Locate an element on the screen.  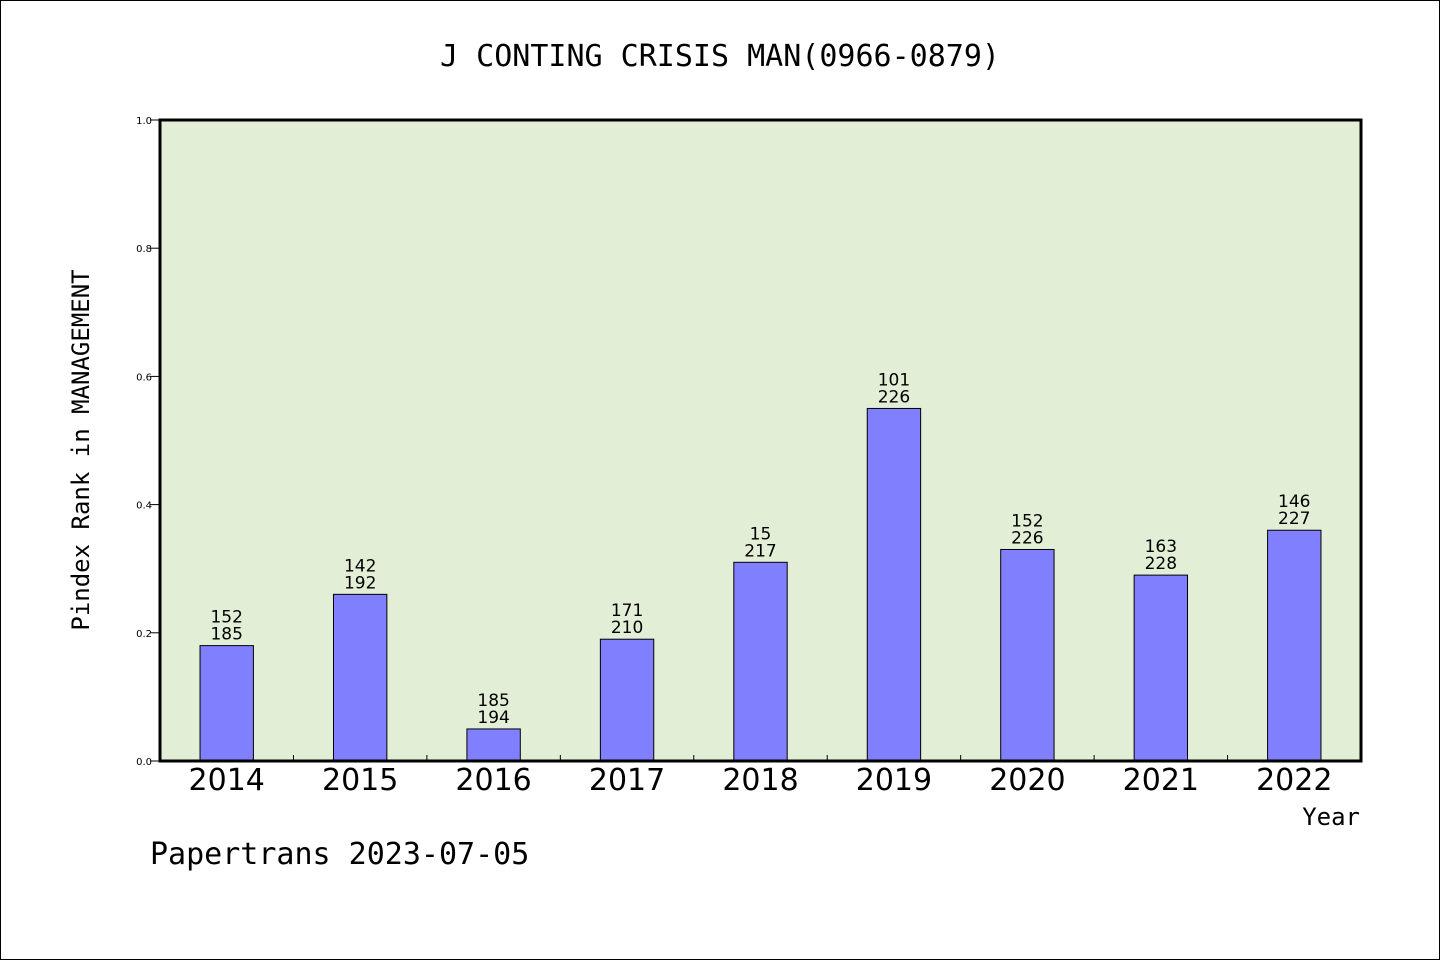
data-label-top: 142 is located at coordinates (360, 566).